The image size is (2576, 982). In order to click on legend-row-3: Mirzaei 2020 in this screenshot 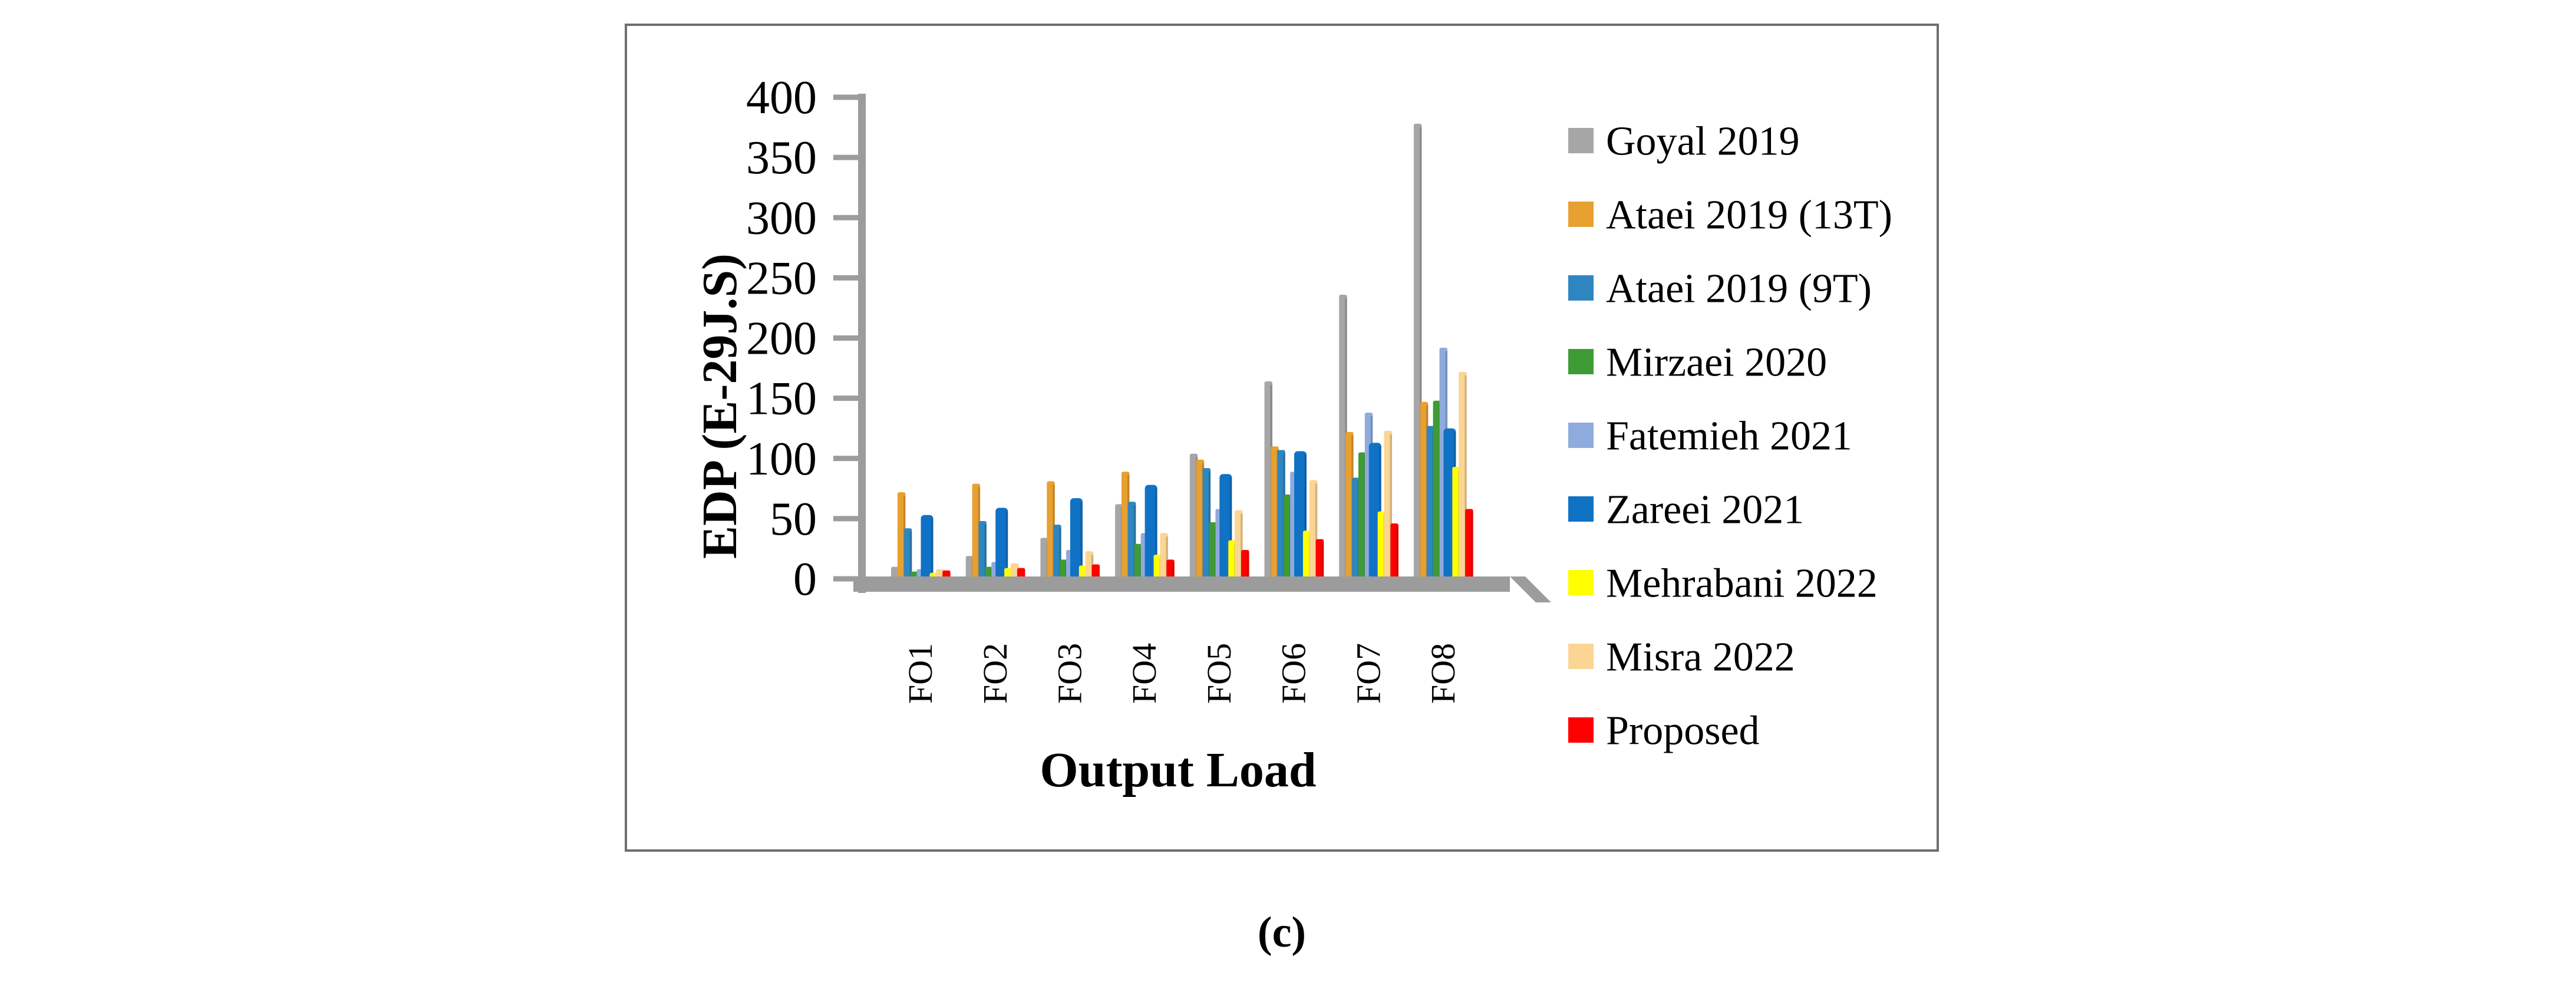, I will do `click(1698, 363)`.